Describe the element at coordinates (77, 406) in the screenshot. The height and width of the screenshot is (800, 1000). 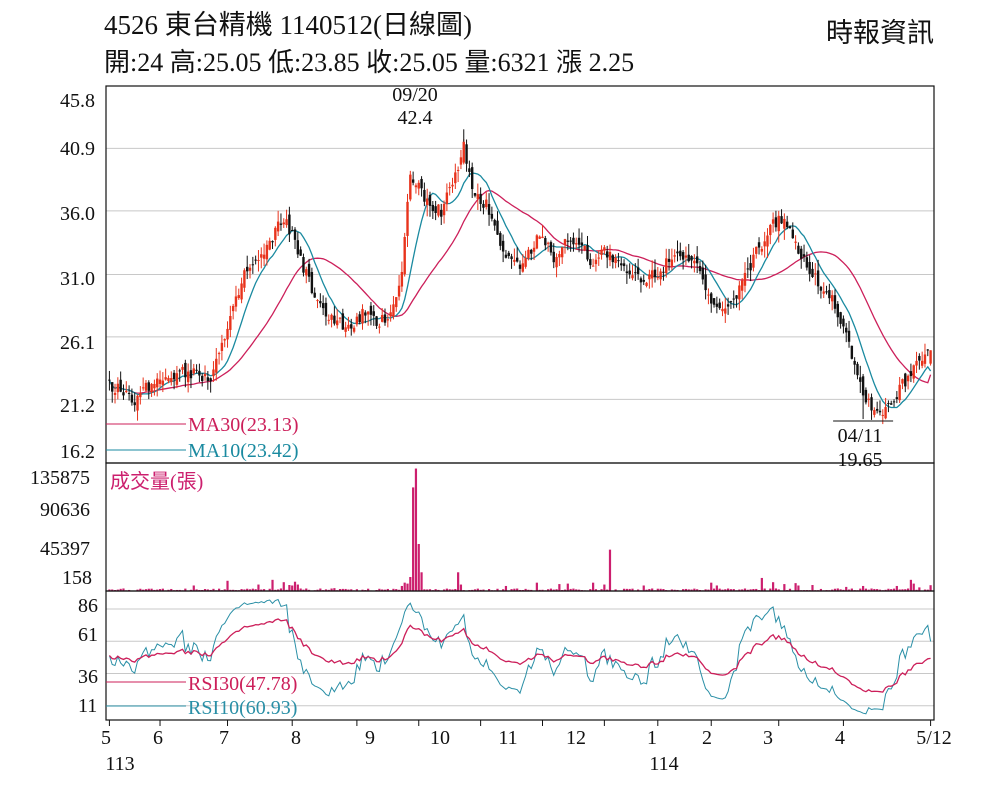
I see `price-tick-label: 21.2` at that location.